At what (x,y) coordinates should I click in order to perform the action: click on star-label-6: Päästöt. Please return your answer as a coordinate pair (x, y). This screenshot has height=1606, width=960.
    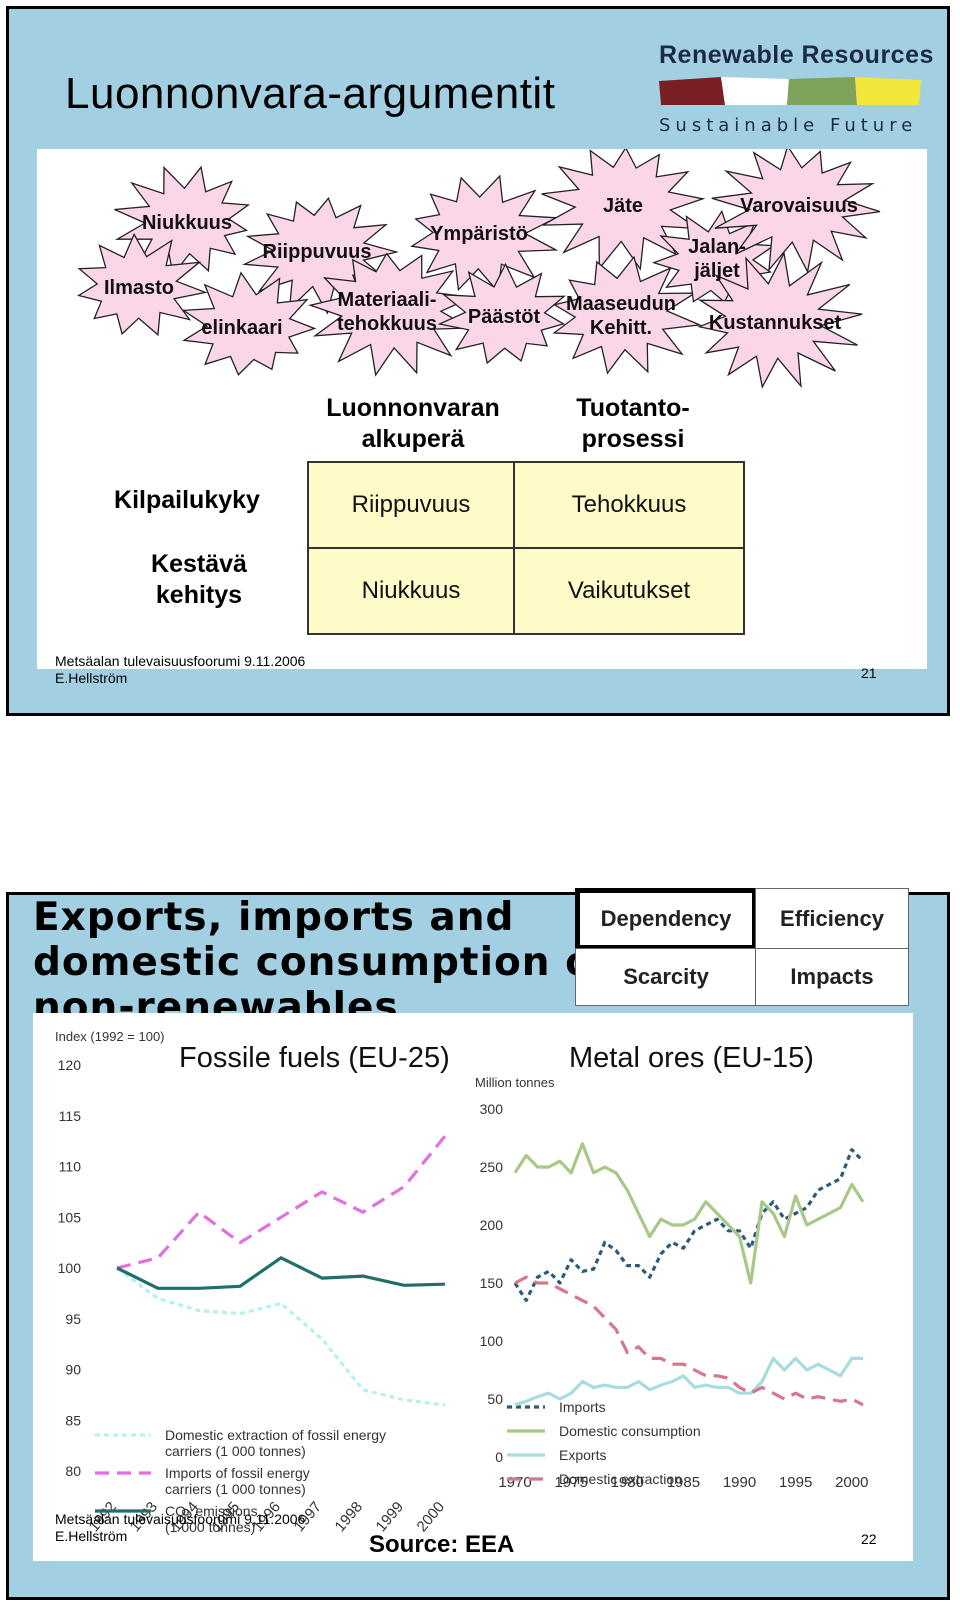
    Looking at the image, I should click on (504, 317).